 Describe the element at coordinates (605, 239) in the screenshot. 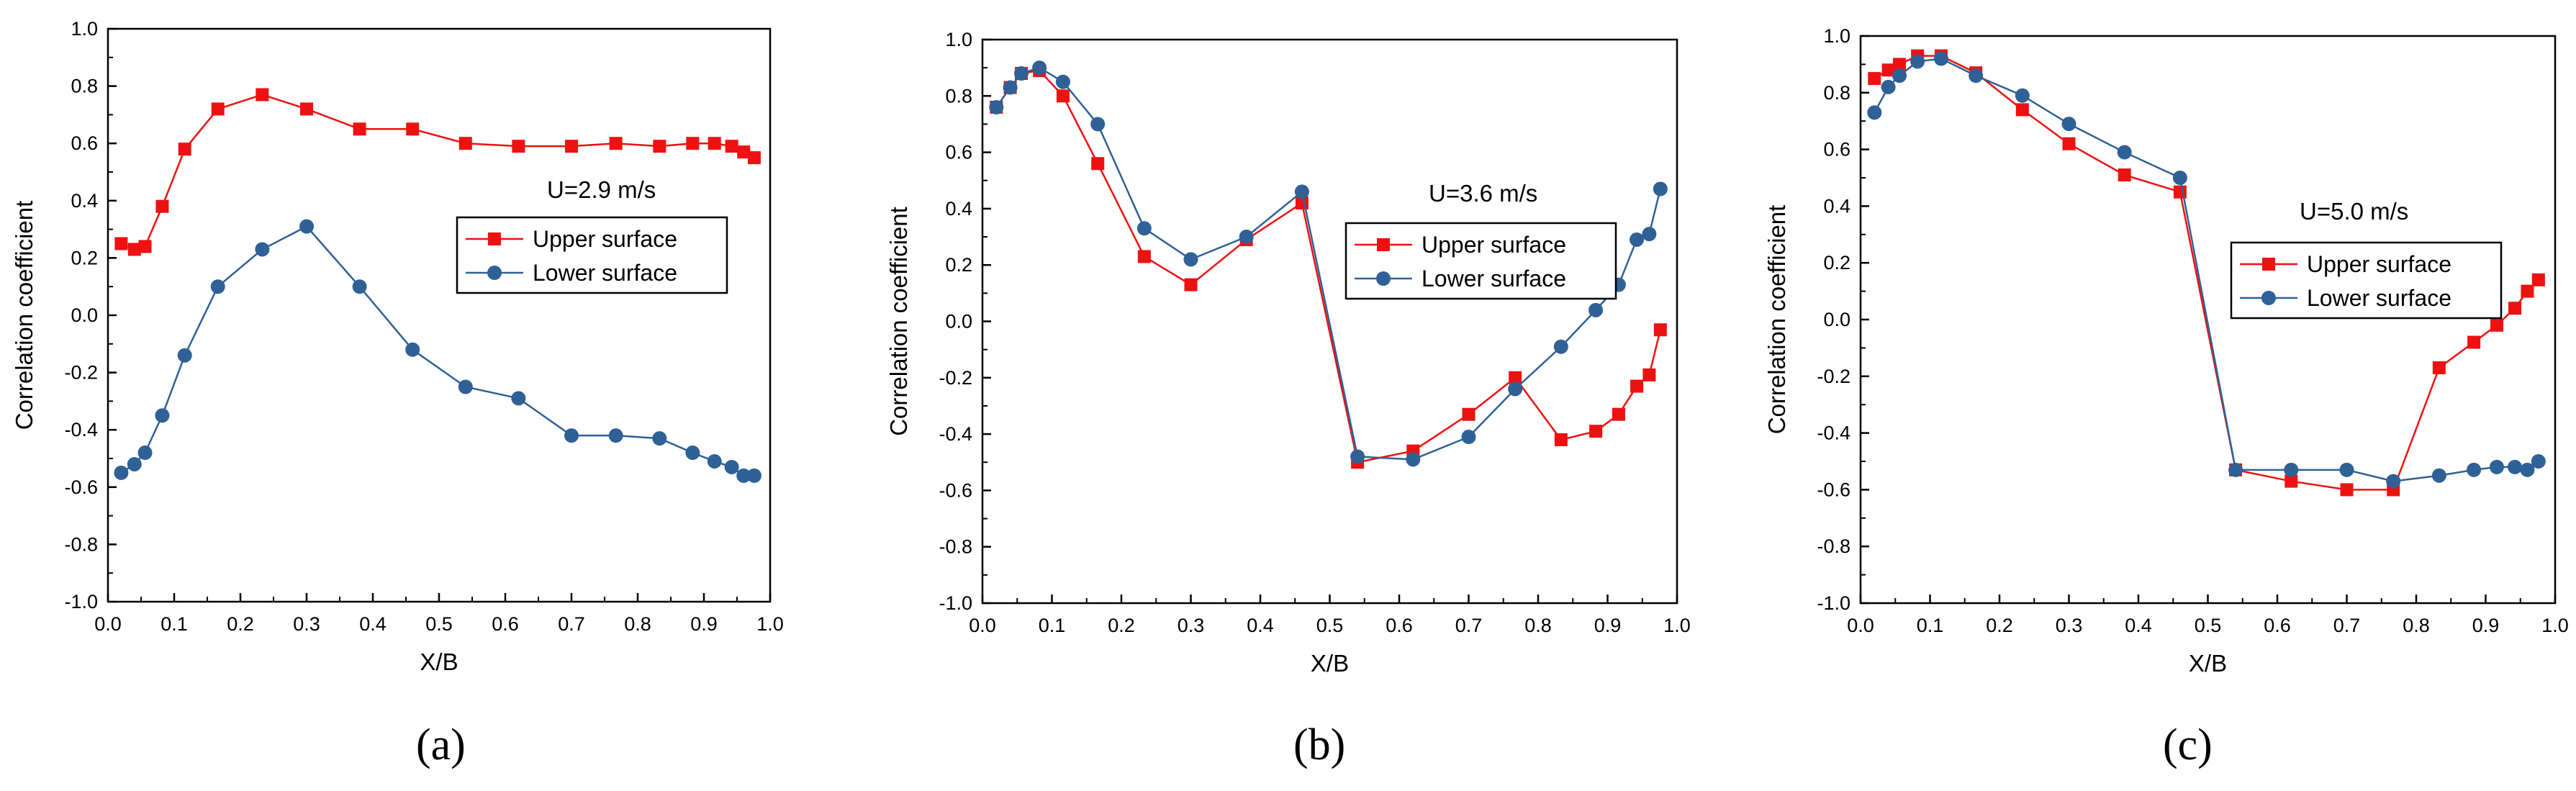

I see `legend-label: Upper surface` at that location.